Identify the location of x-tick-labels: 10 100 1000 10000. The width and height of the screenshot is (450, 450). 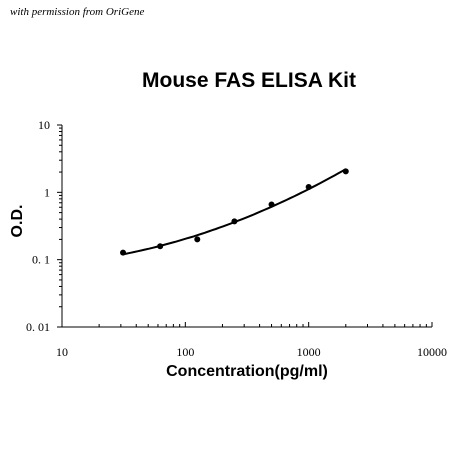
(251, 352).